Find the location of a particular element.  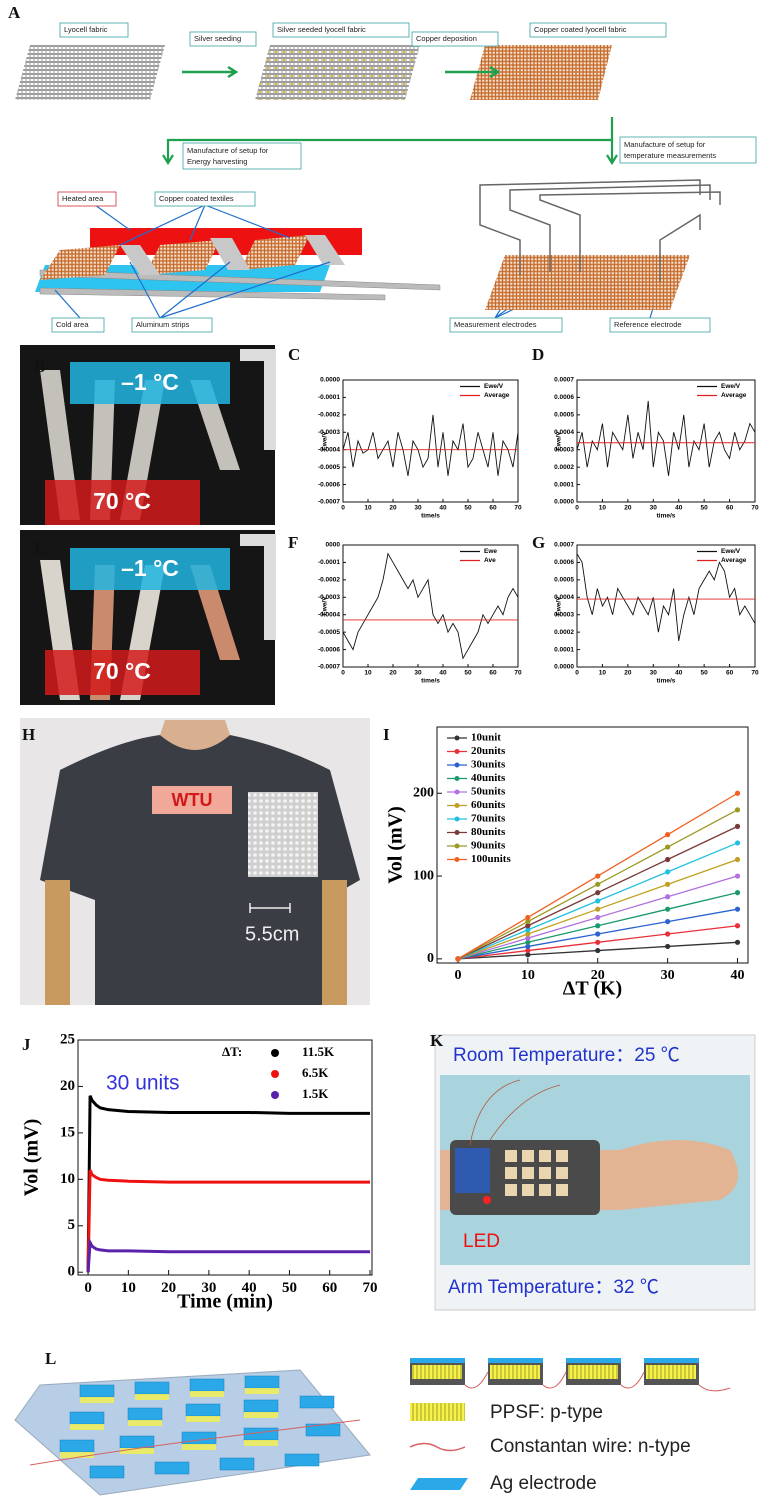

y-tick-label: -0.0006 is located at coordinates (329, 649).